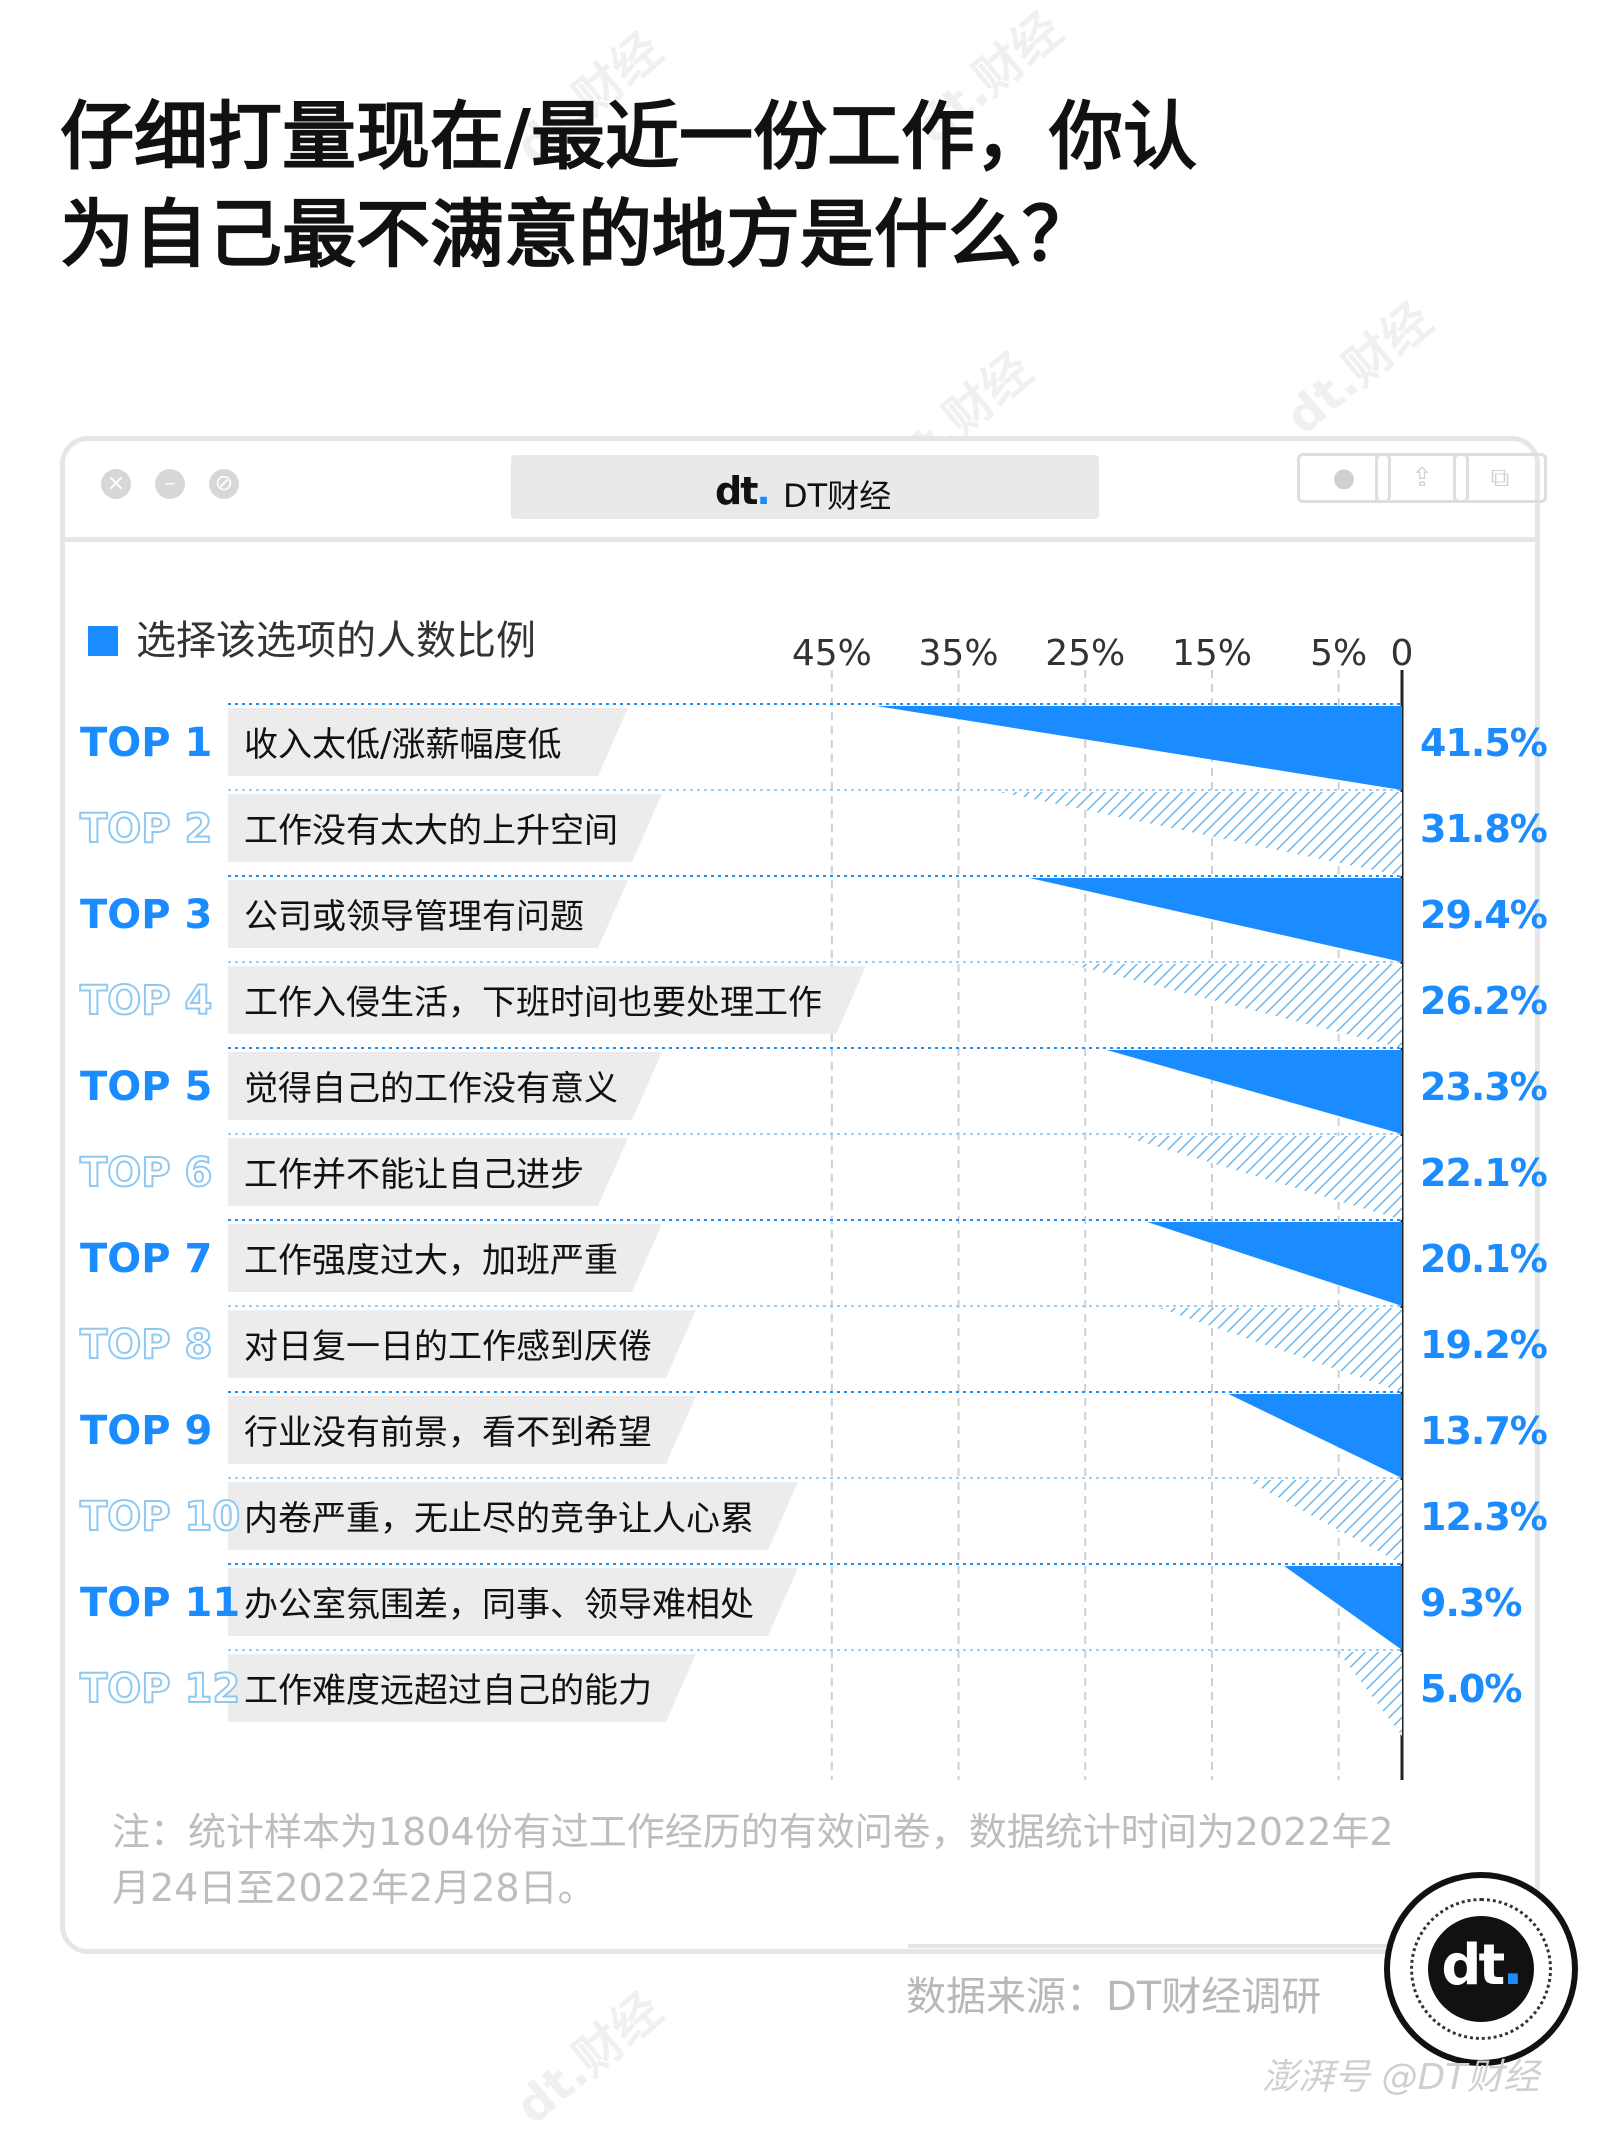 The image size is (1601, 2137). Describe the element at coordinates (431, 831) in the screenshot. I see `category-label: 工作没有太大的上升空间` at that location.